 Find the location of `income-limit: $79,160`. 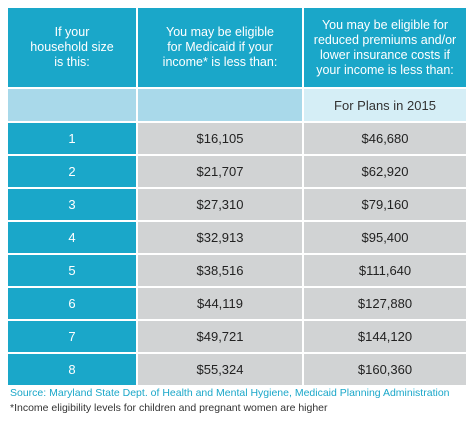

income-limit: $79,160 is located at coordinates (385, 204).